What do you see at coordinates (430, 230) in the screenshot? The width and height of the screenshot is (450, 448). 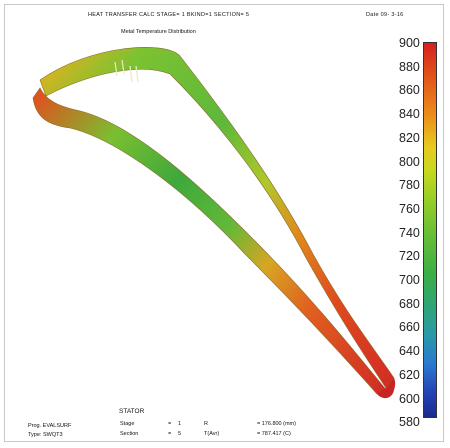 I see `temperature-colorbar` at bounding box center [430, 230].